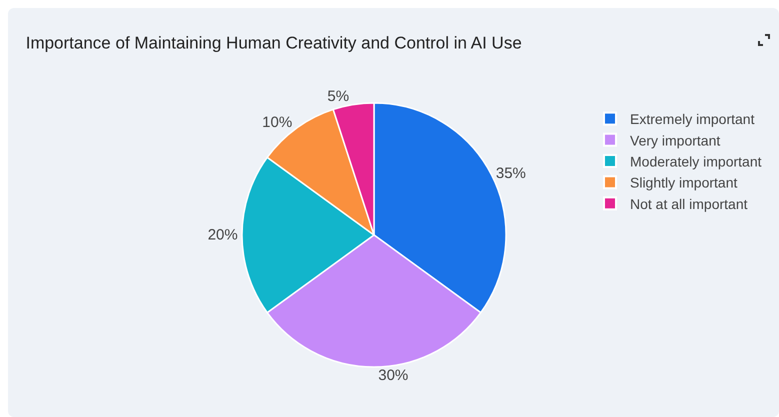 This screenshot has width=779, height=417. What do you see at coordinates (696, 161) in the screenshot?
I see `legend-label: Moderately important` at bounding box center [696, 161].